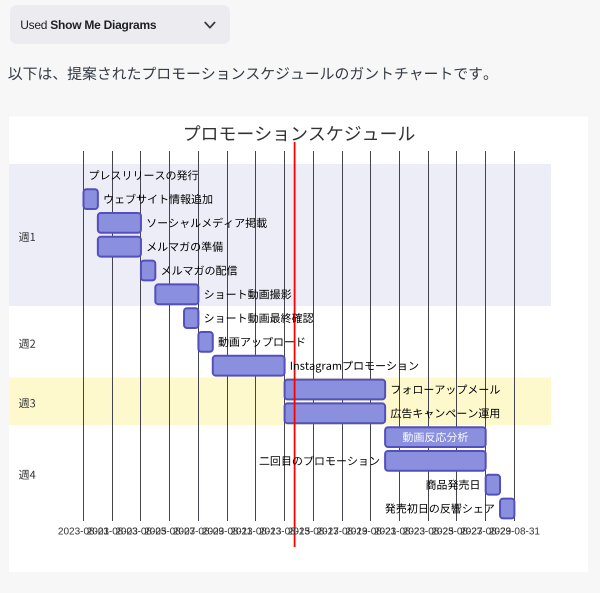  Describe the element at coordinates (457, 532) in the screenshot. I see `svg-text: 2023-08-27` at that location.